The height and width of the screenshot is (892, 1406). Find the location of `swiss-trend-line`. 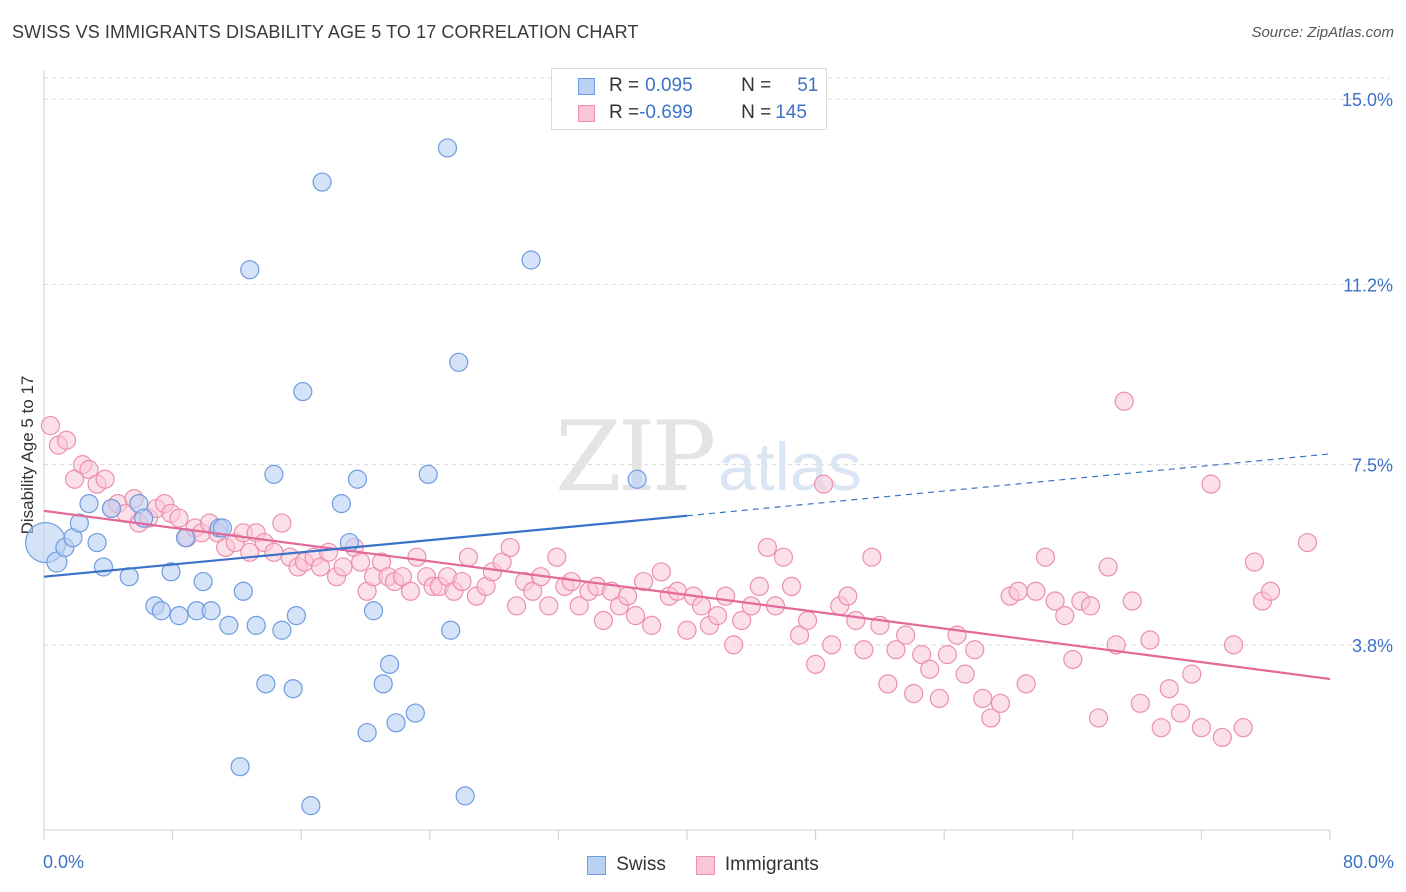

swiss-trend-line is located at coordinates (365, 546).